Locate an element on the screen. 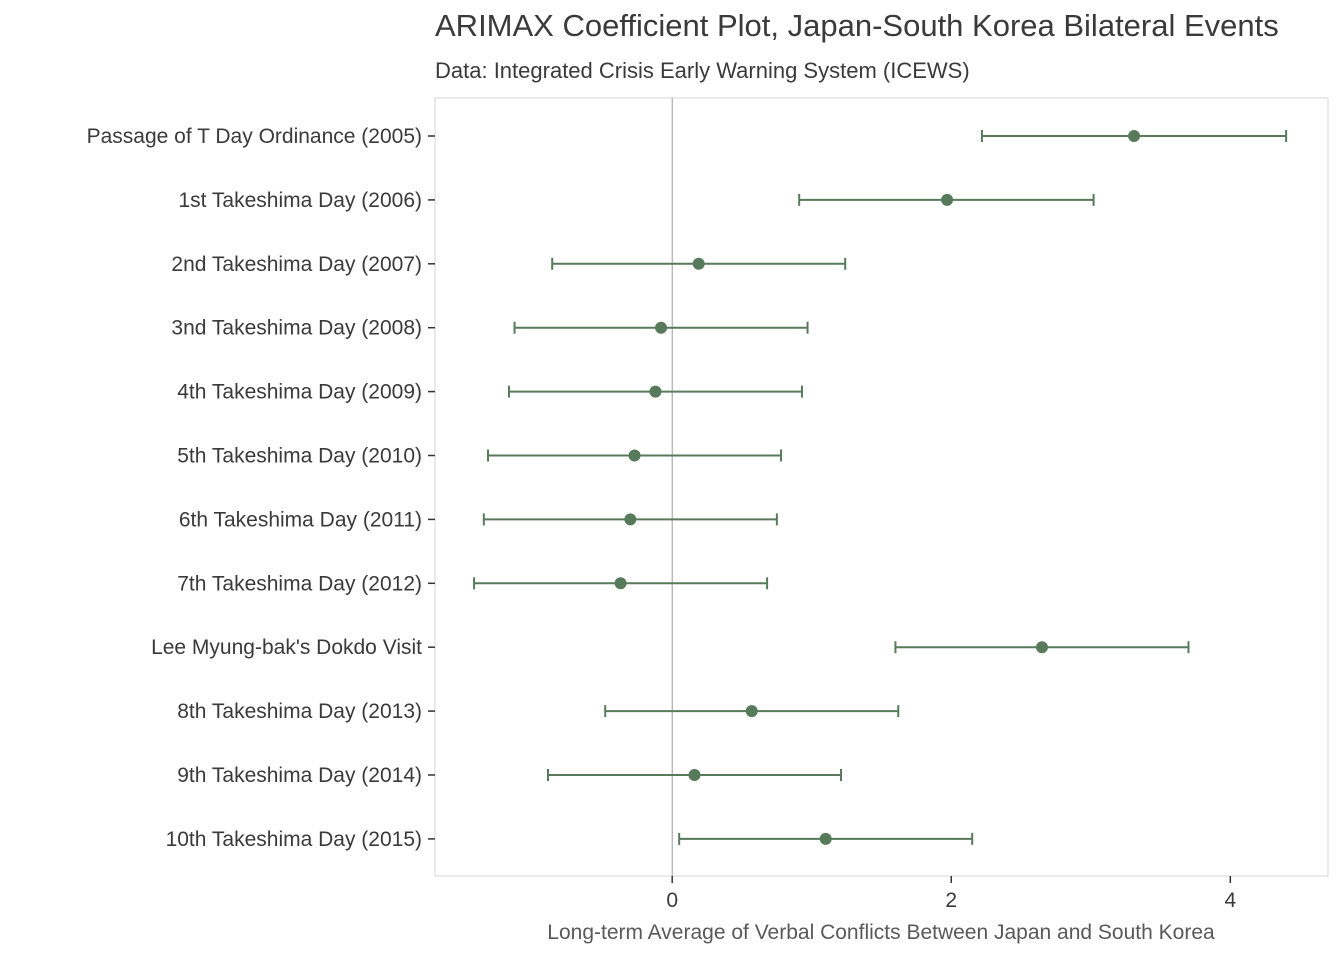 The height and width of the screenshot is (960, 1344). y-tick-label: Passage of T Day Ordinance (2005) is located at coordinates (254, 136).